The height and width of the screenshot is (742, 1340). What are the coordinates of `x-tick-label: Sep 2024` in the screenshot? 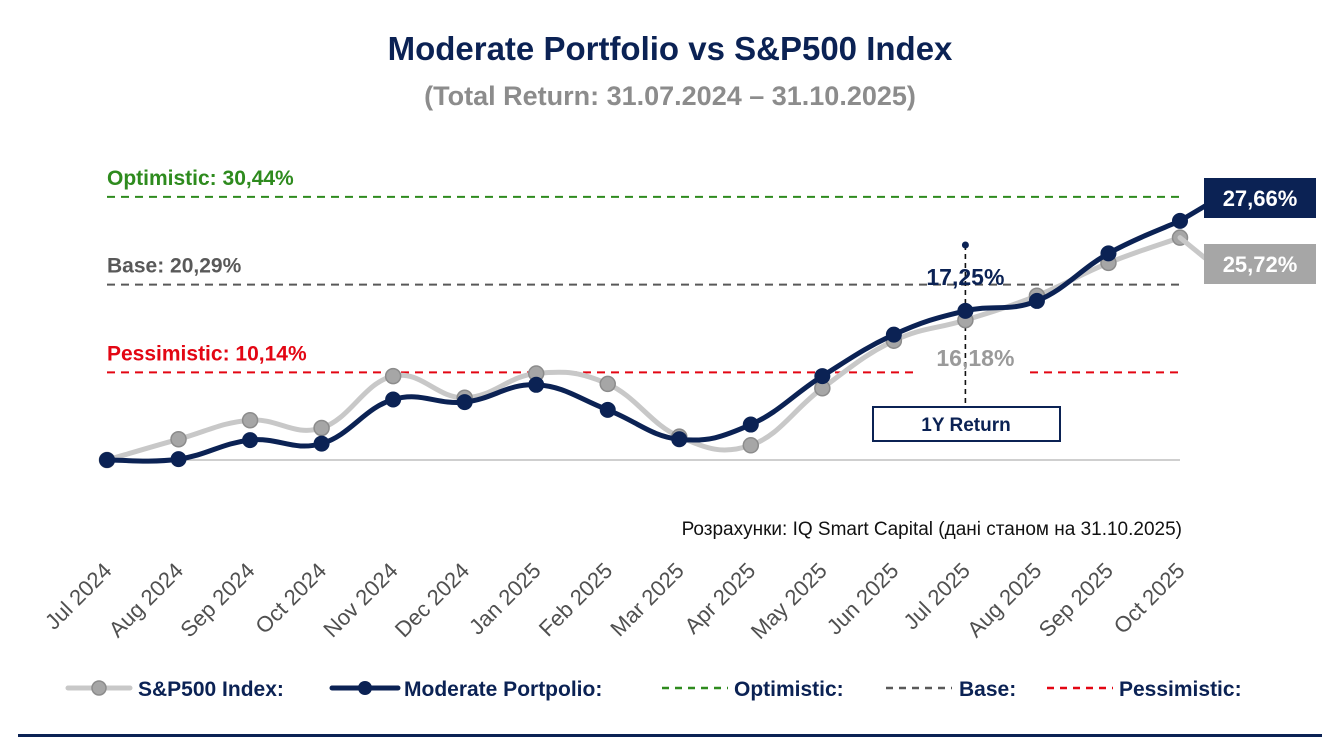 It's located at (217, 600).